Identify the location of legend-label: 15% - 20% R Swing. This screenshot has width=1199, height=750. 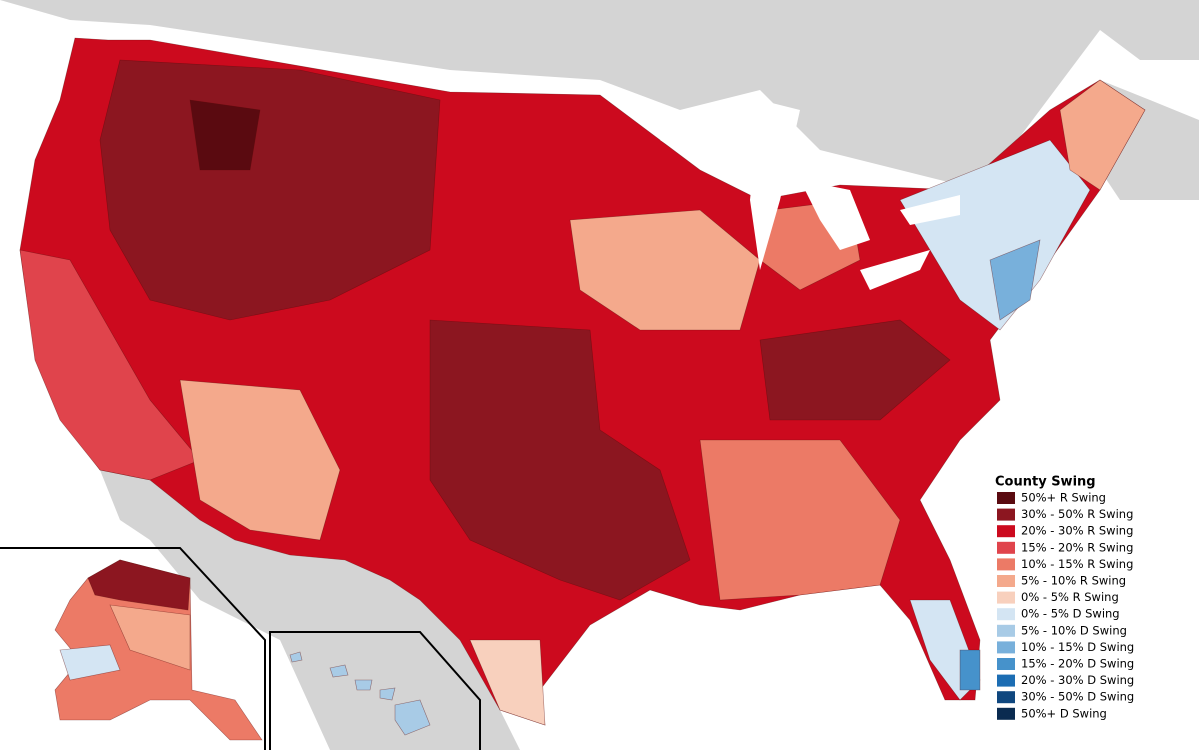
(1077, 547).